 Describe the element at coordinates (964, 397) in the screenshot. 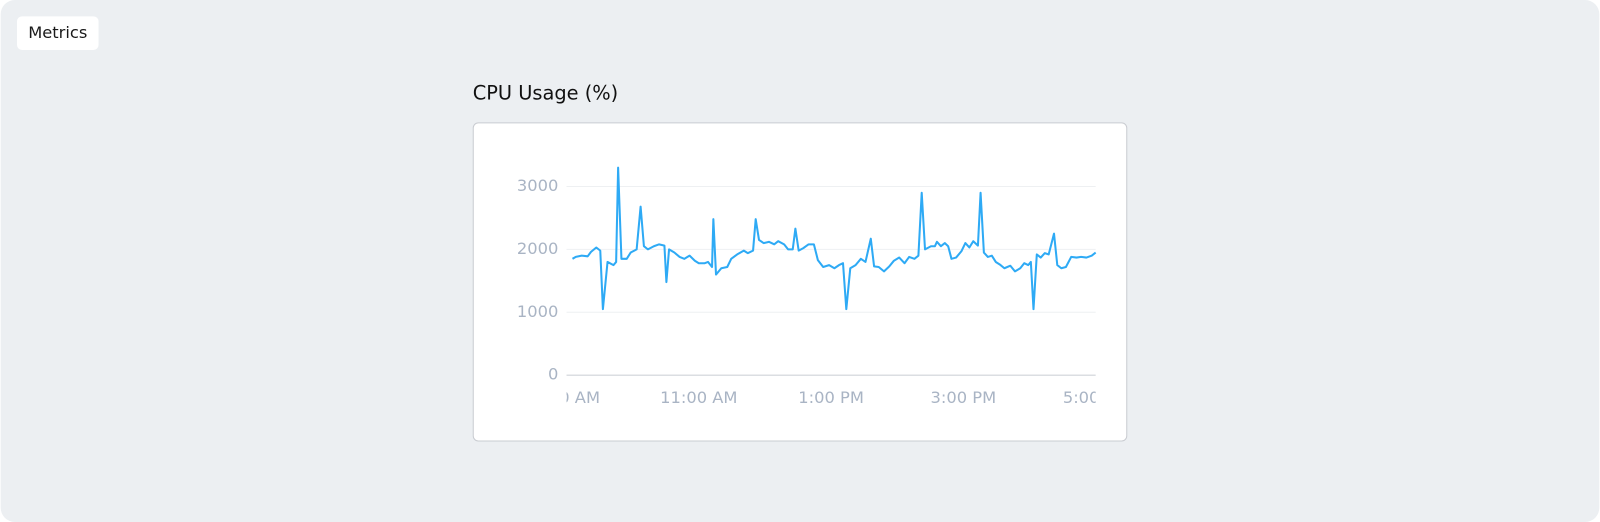

I see `x-tick-label: 3:00 PM` at that location.